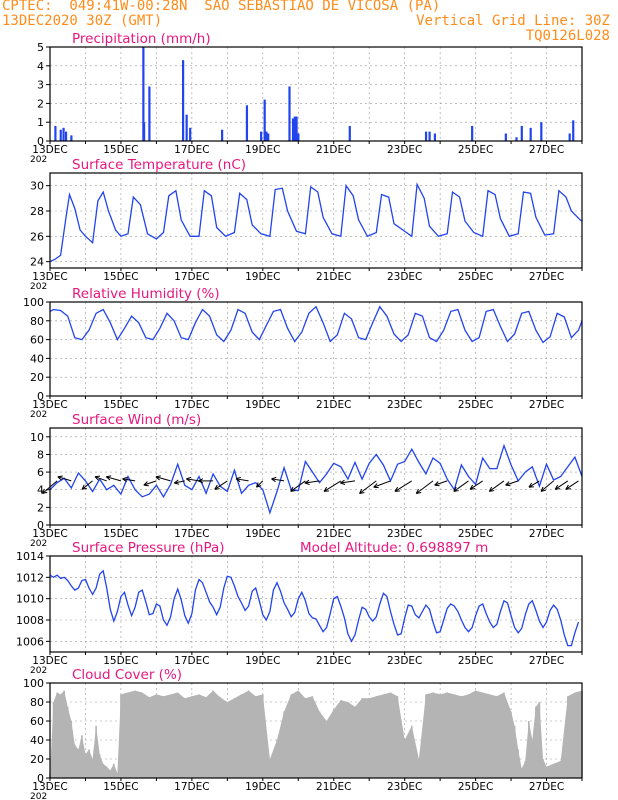 The height and width of the screenshot is (800, 618). I want to click on pres-panel, so click(314, 605).